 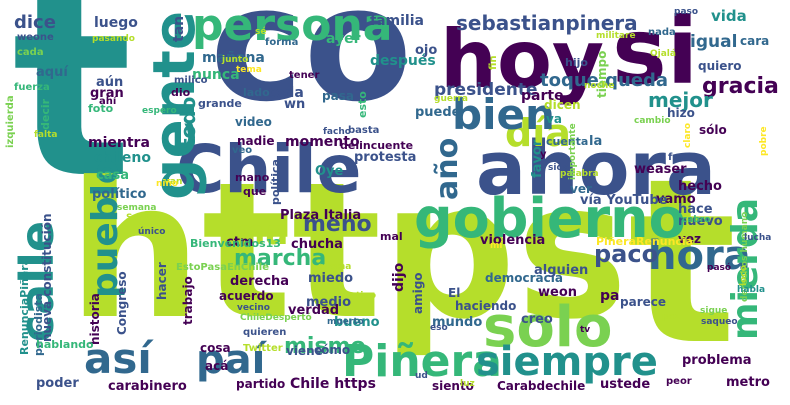 I want to click on word: paí, so click(x=231, y=360).